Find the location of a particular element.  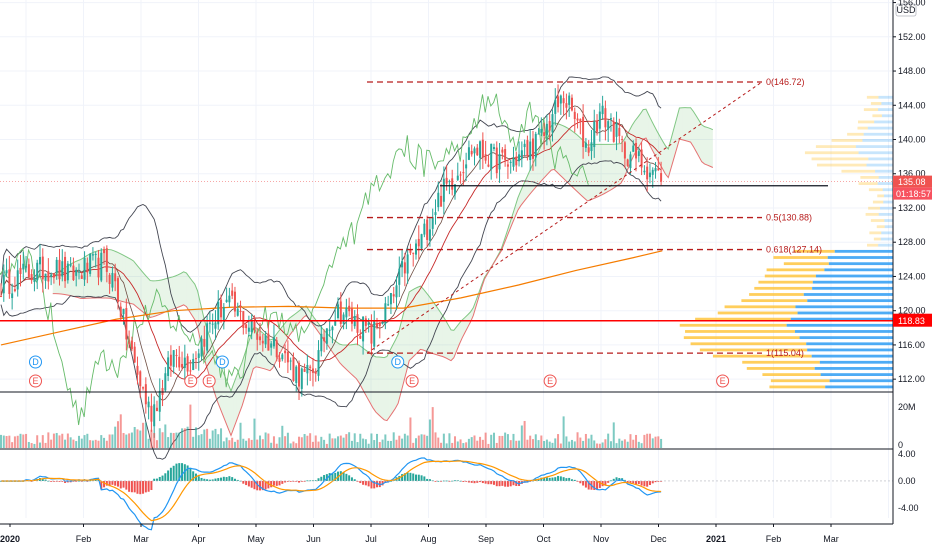

macd-tick-label: 0.00 is located at coordinates (907, 481).